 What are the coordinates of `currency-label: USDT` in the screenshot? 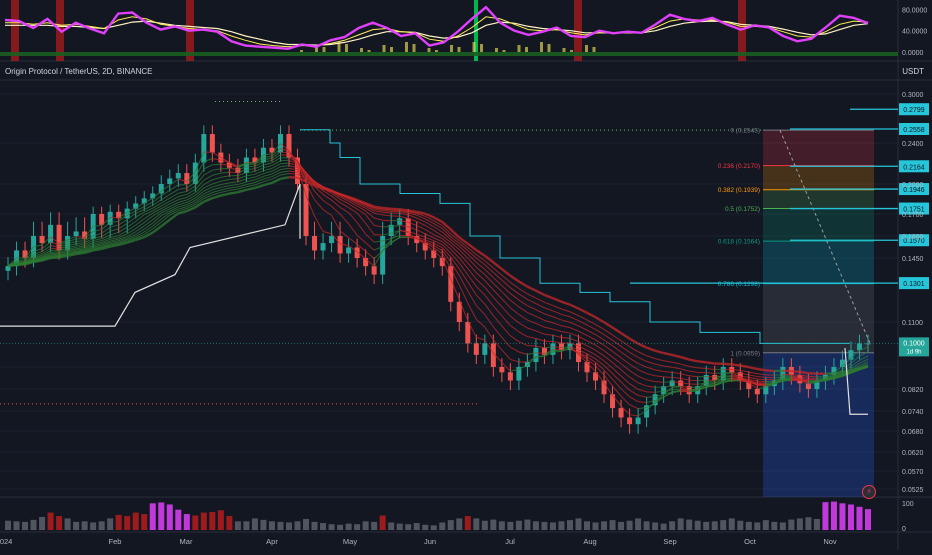 It's located at (913, 71).